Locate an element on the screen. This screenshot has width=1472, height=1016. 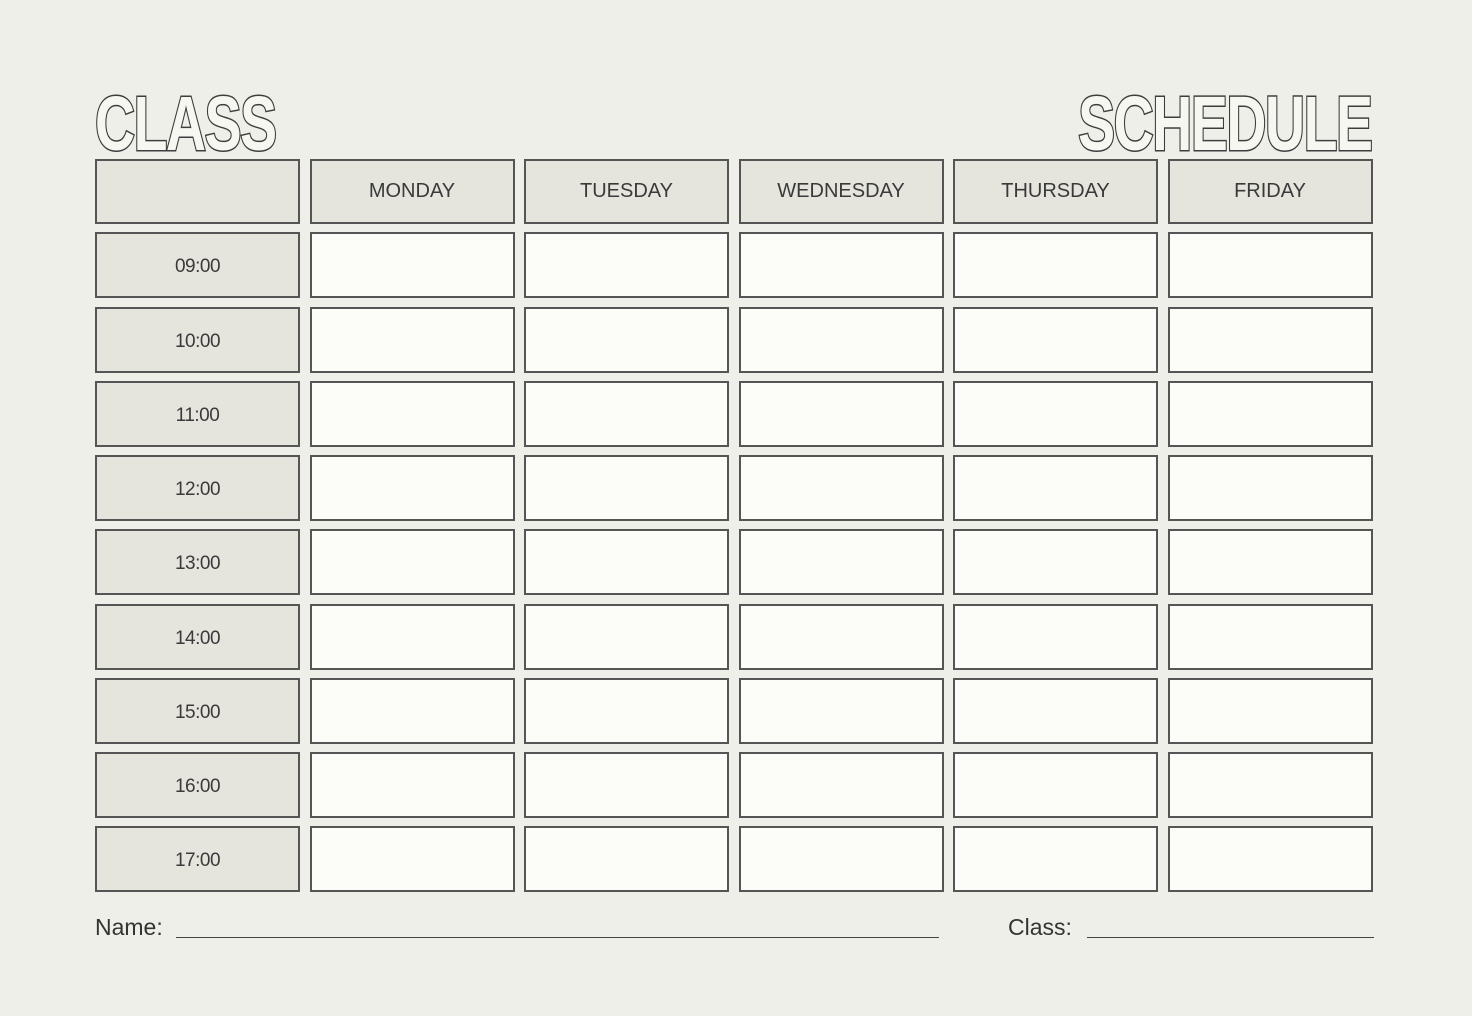
time-cell: 15:00 is located at coordinates (197, 710).